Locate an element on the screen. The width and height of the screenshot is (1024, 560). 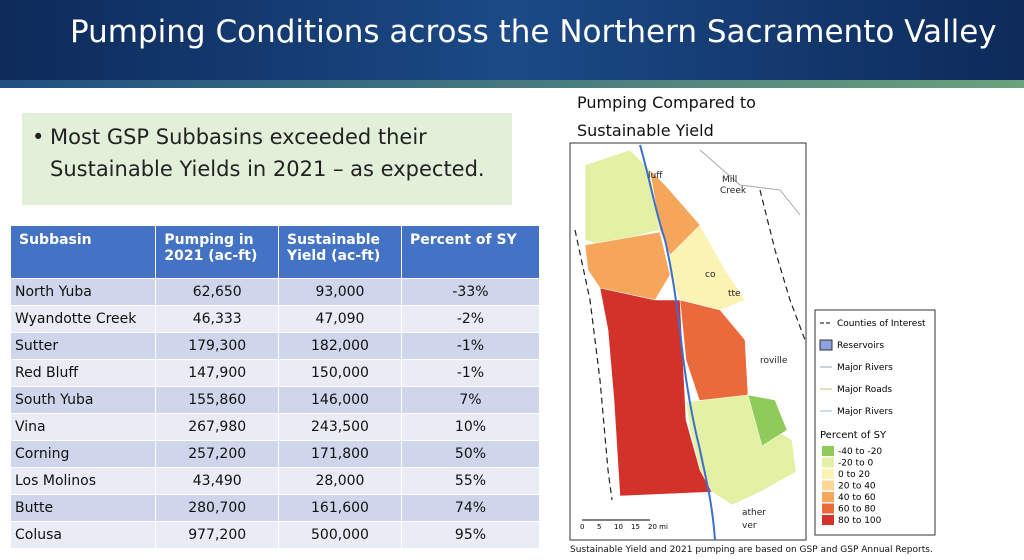
table-cell: Colusa is located at coordinates (83, 535).